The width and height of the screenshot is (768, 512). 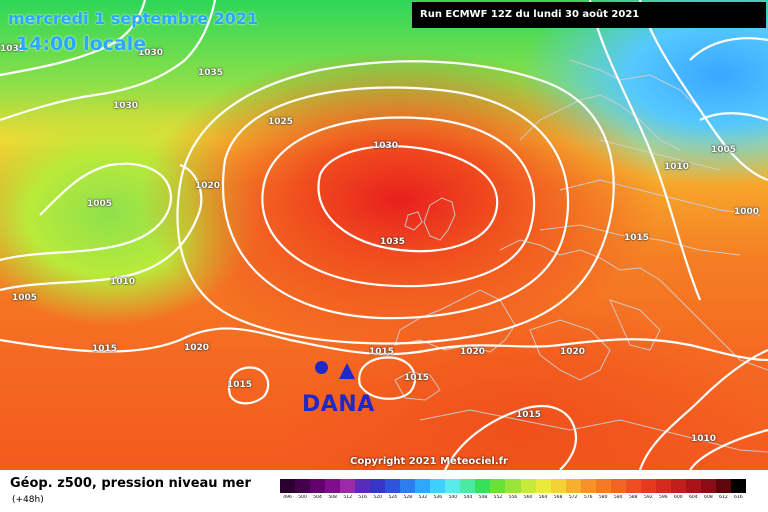 What do you see at coordinates (723, 497) in the screenshot?
I see `scale-tick-label: 612` at bounding box center [723, 497].